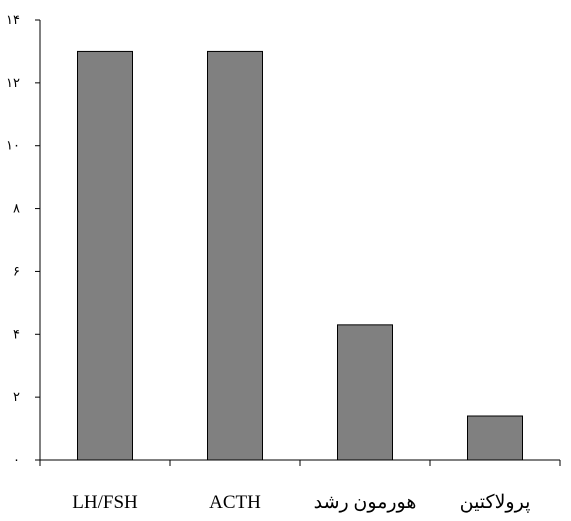 Image resolution: width=571 pixels, height=521 pixels. Describe the element at coordinates (16, 460) in the screenshot. I see `y-tick-label: ۰` at that location.